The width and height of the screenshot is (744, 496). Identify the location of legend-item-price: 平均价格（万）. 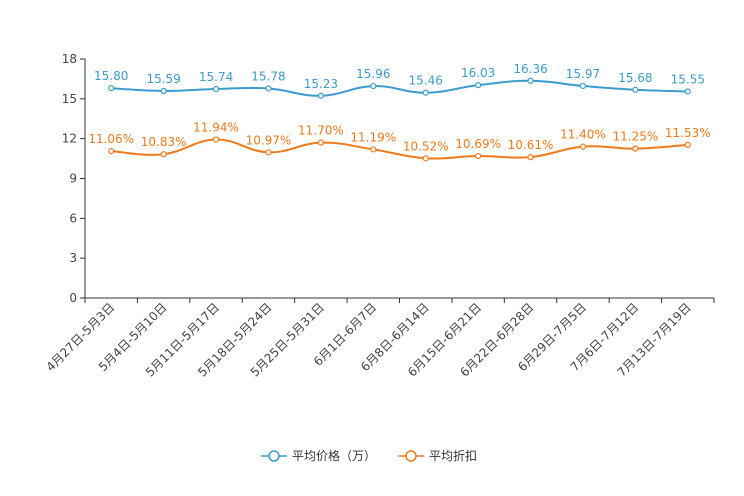
(318, 455).